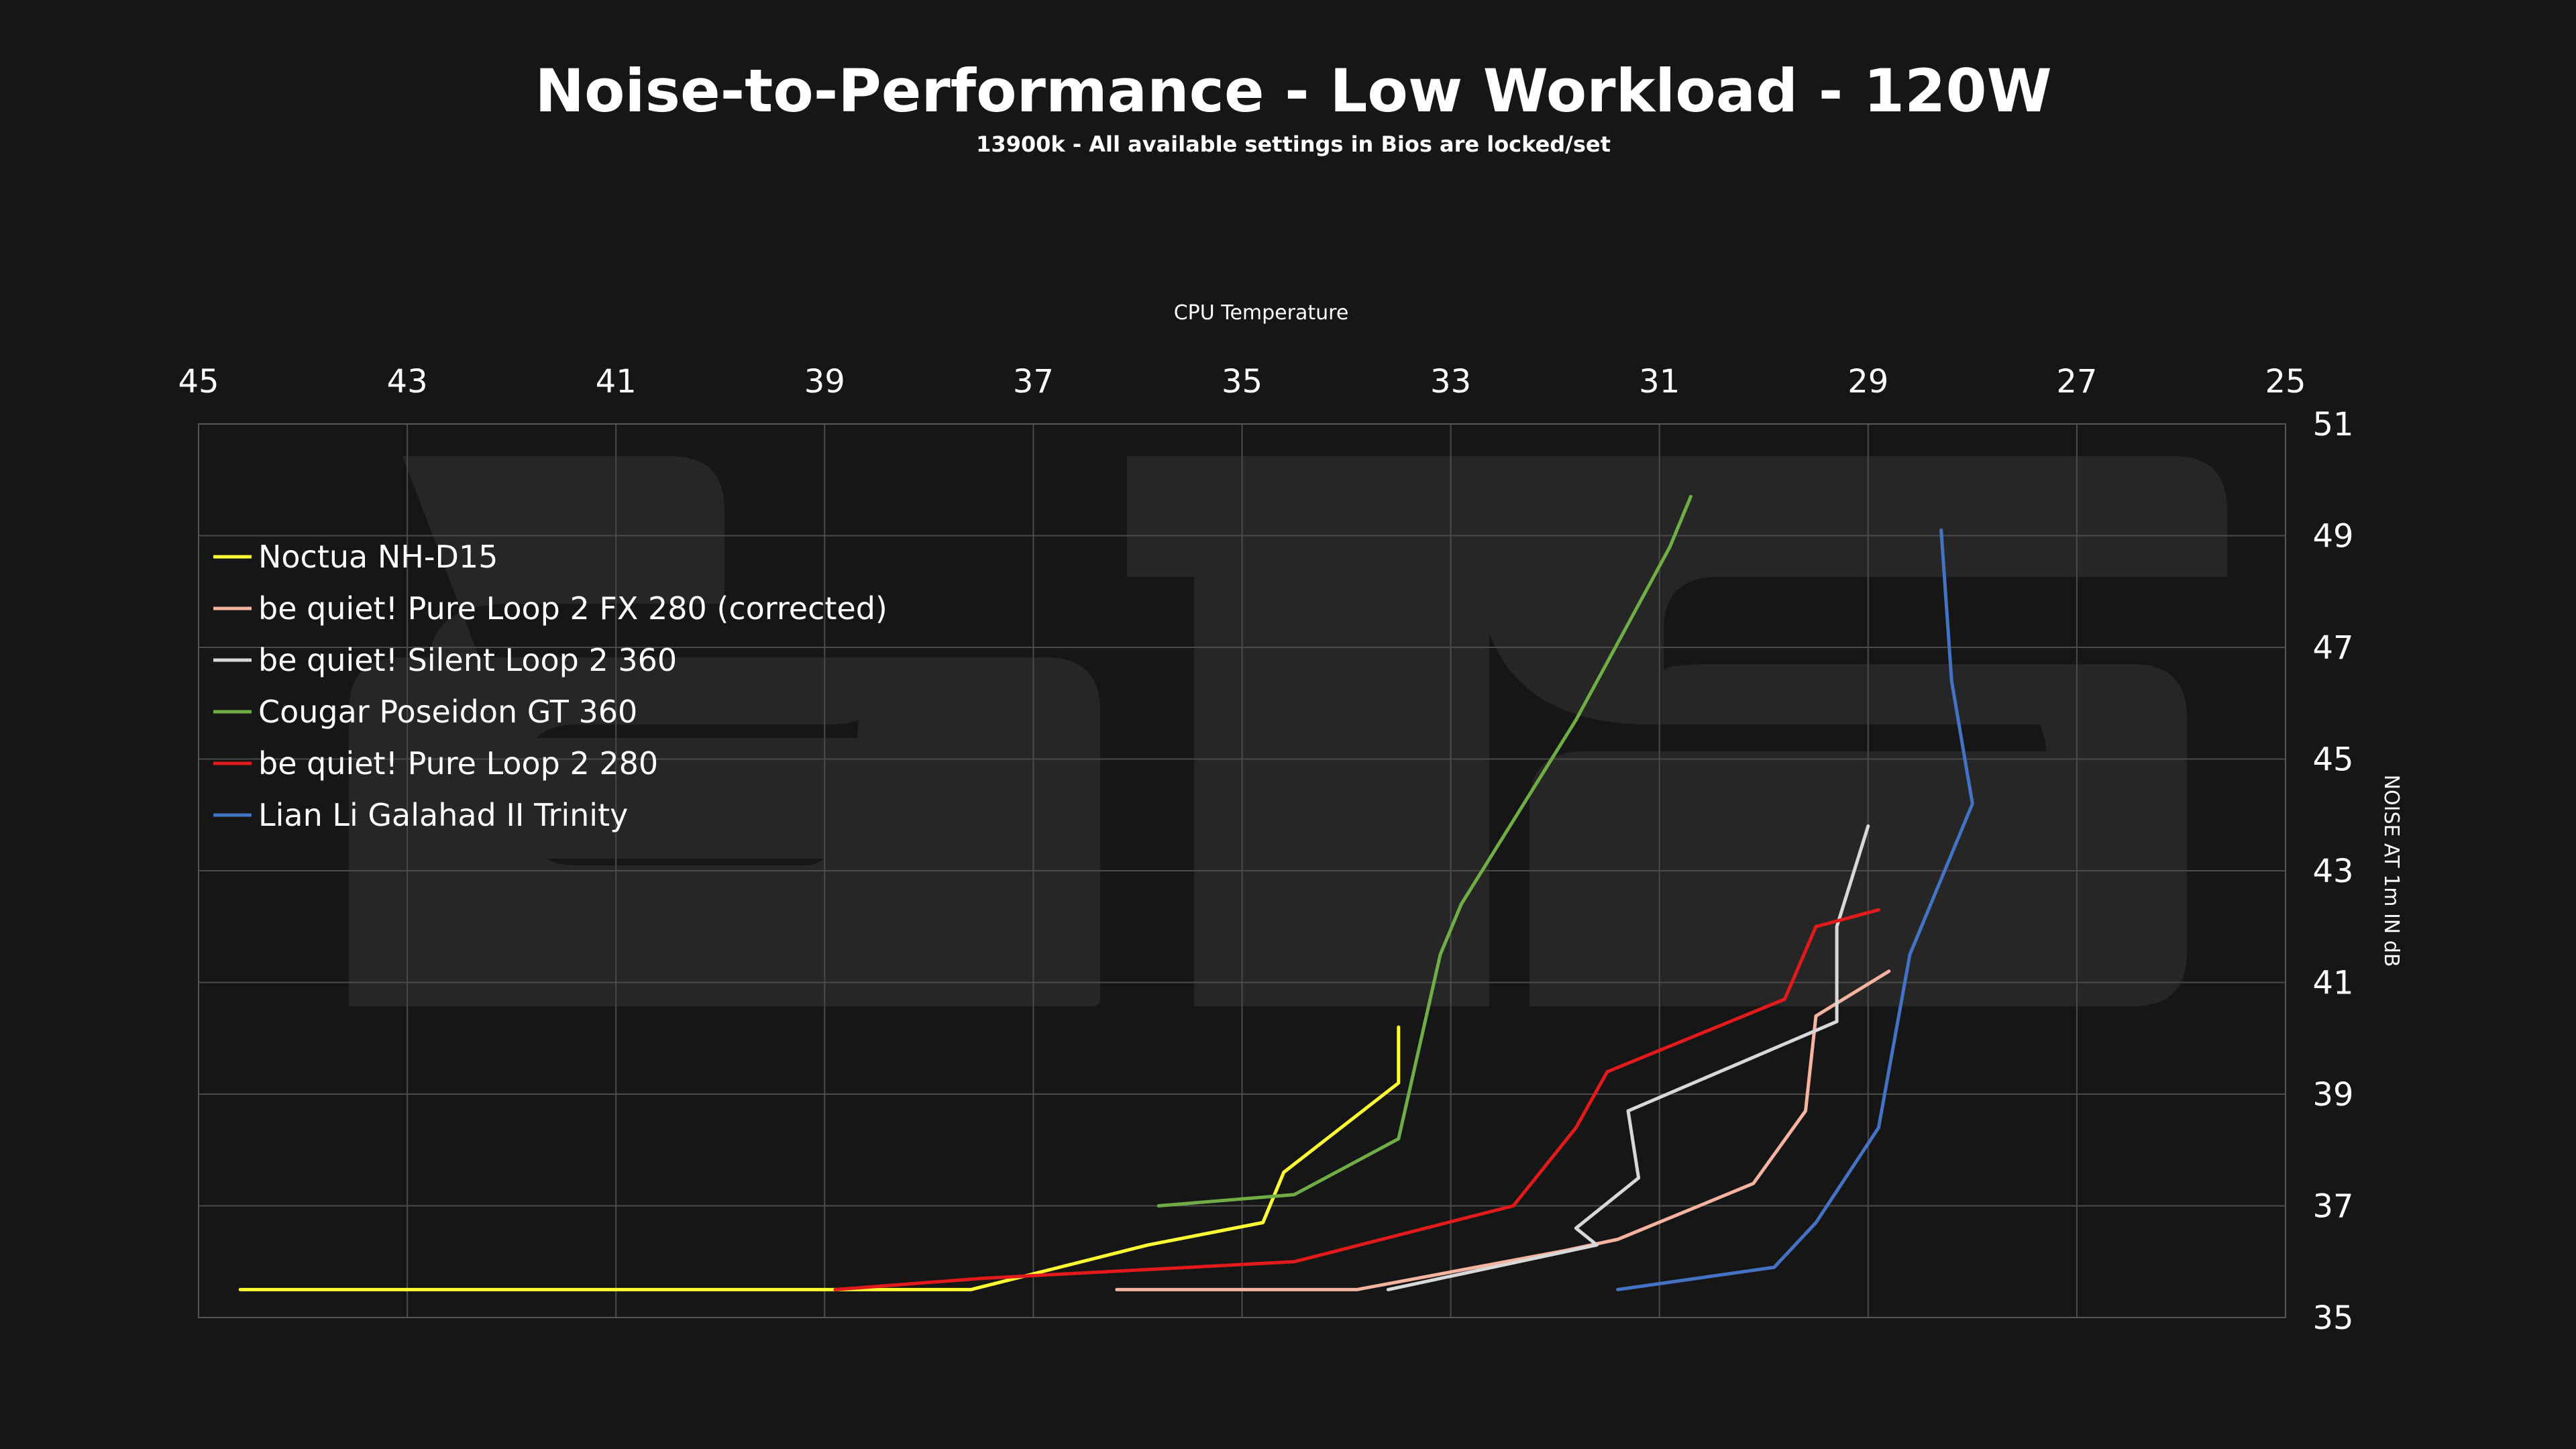 This screenshot has width=2576, height=1449. Describe the element at coordinates (447, 712) in the screenshot. I see `legend-entry: Cougar Poseidon GT 360` at that location.